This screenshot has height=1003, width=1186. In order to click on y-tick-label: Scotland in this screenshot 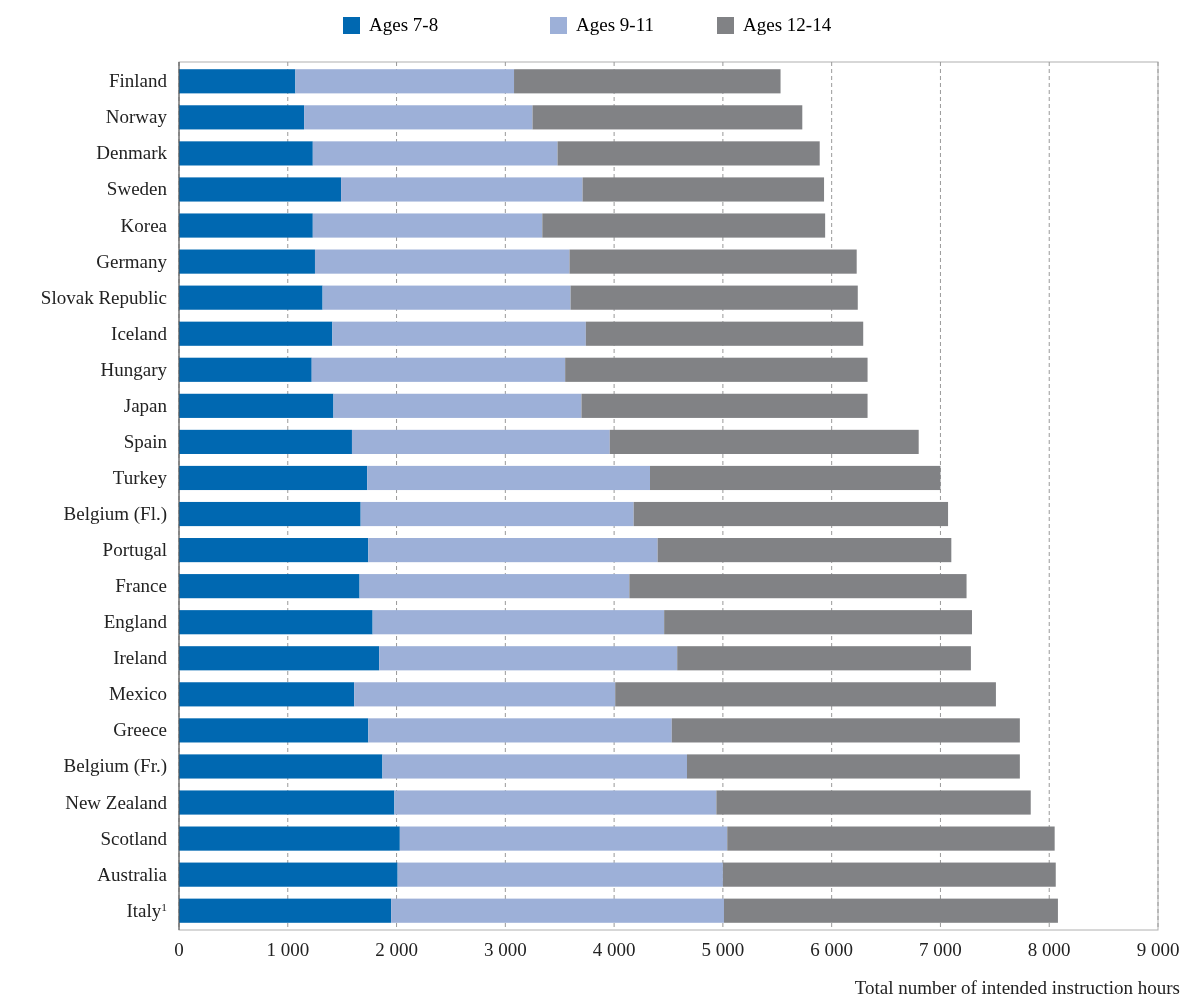, I will do `click(134, 838)`.